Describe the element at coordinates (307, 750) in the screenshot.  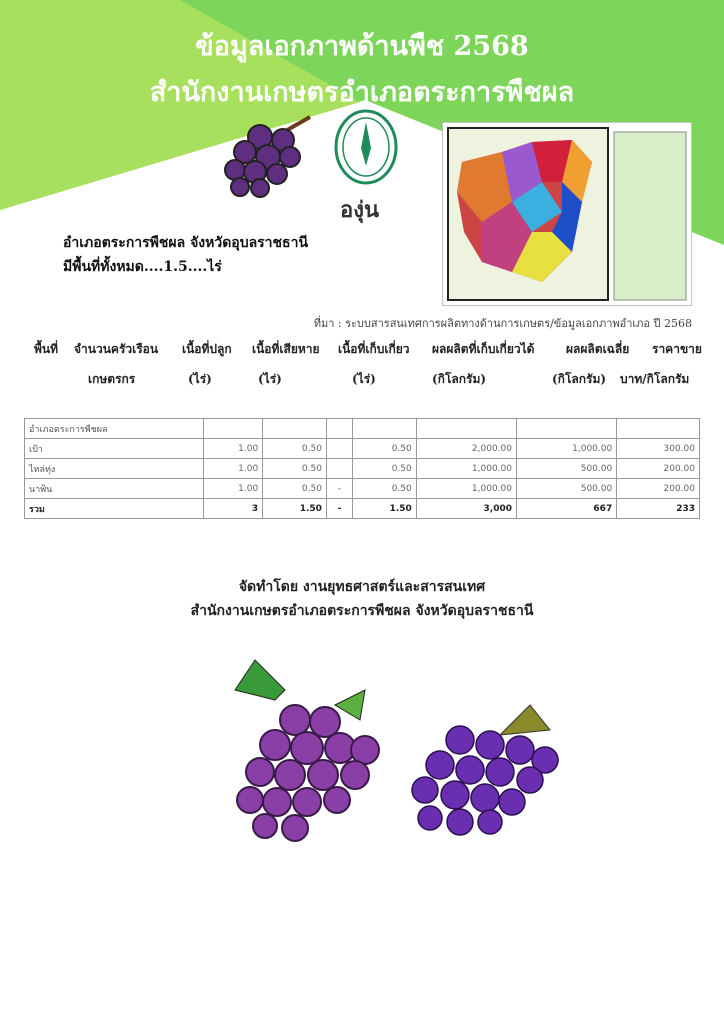
I see `grape-bunch-illustration` at that location.